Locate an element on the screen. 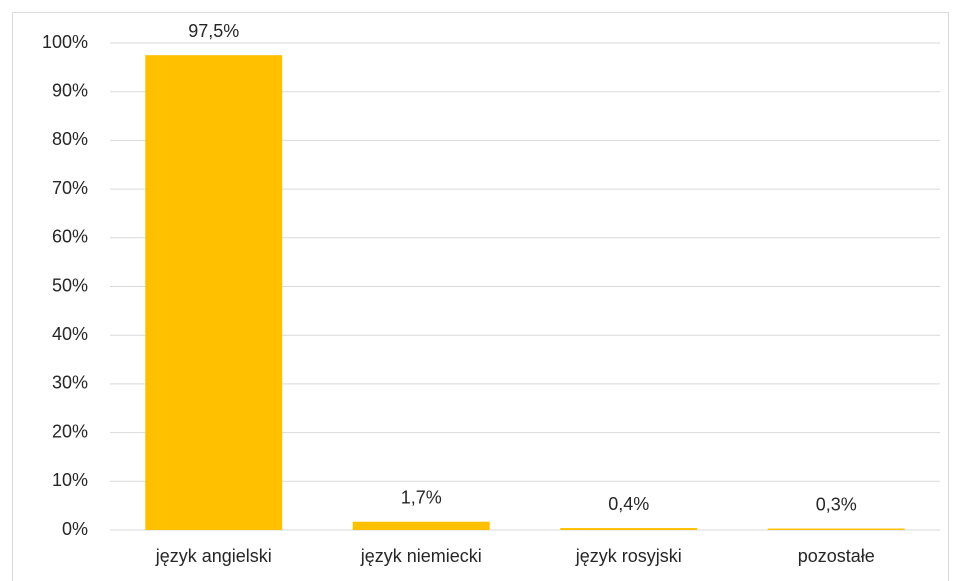 The width and height of the screenshot is (957, 581). x-tick-label: język rosyjski is located at coordinates (628, 556).